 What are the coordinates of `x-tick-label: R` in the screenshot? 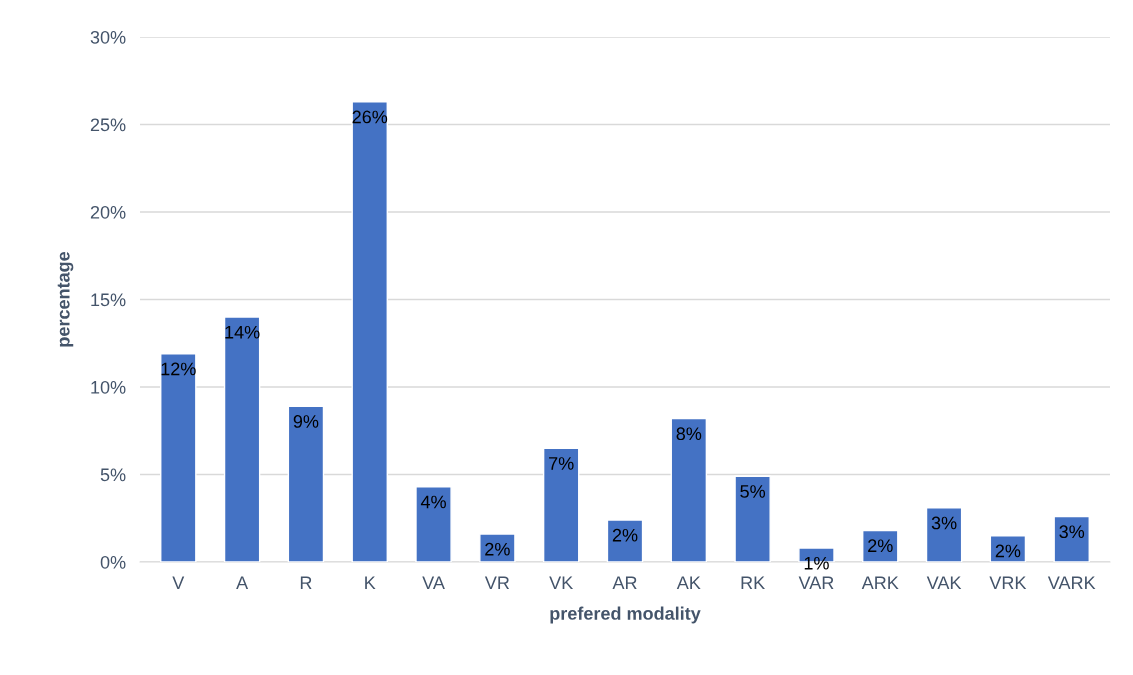 It's located at (306, 582).